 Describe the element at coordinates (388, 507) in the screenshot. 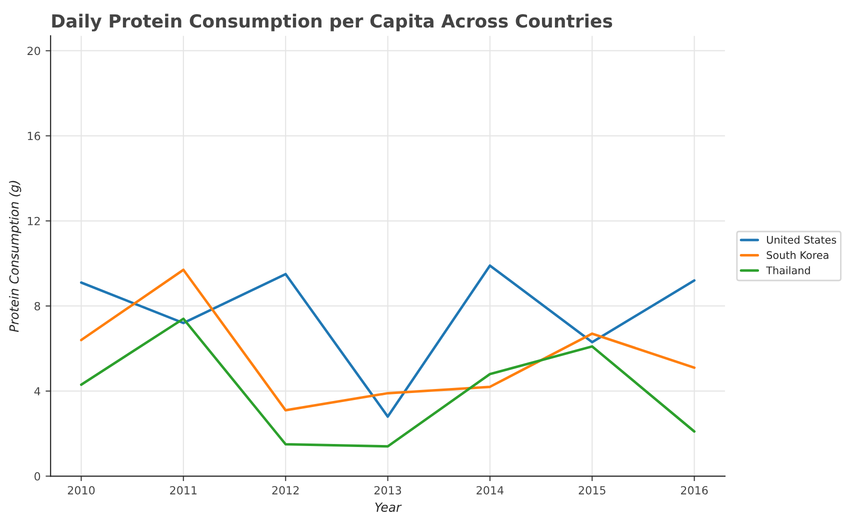

I see `x-axis-title: Year` at that location.